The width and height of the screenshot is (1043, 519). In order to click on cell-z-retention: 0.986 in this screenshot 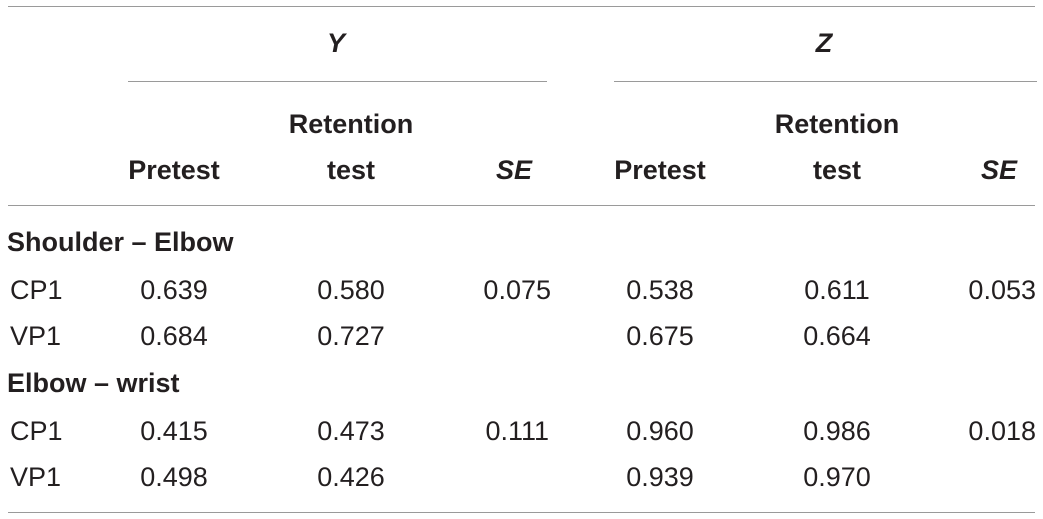, I will do `click(837, 431)`.